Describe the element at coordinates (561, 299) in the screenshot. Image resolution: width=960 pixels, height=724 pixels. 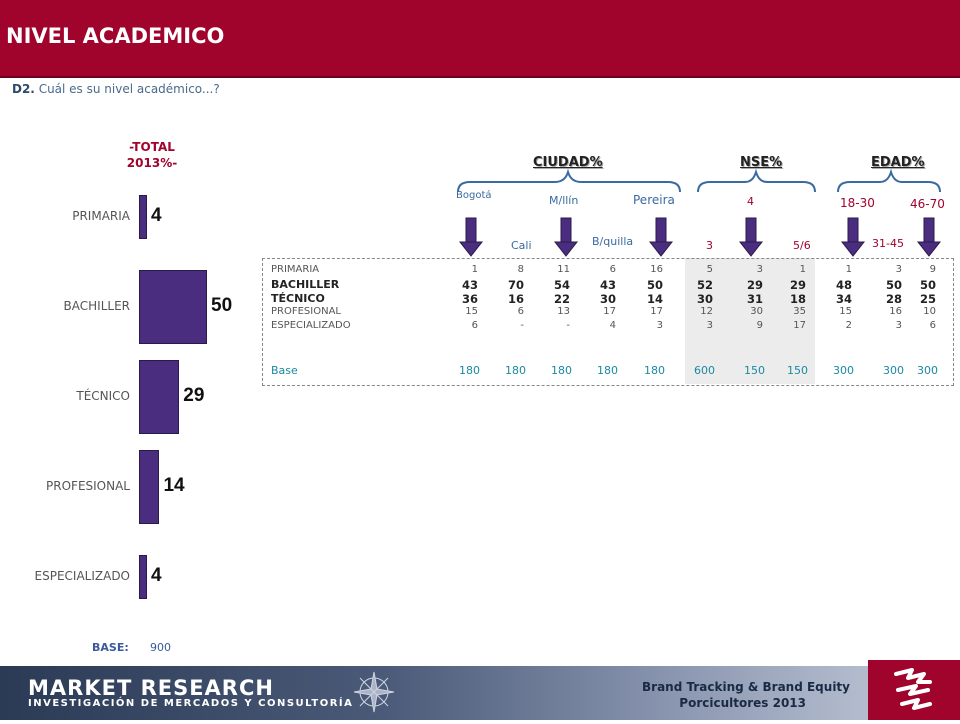
I see `table-cell: 22` at that location.